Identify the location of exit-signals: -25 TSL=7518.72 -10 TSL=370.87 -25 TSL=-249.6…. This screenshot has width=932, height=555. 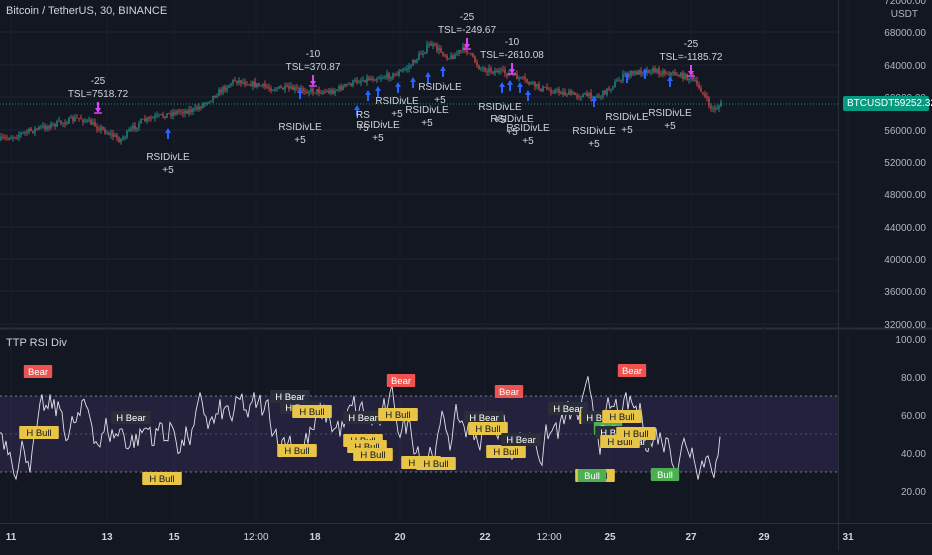
(395, 63).